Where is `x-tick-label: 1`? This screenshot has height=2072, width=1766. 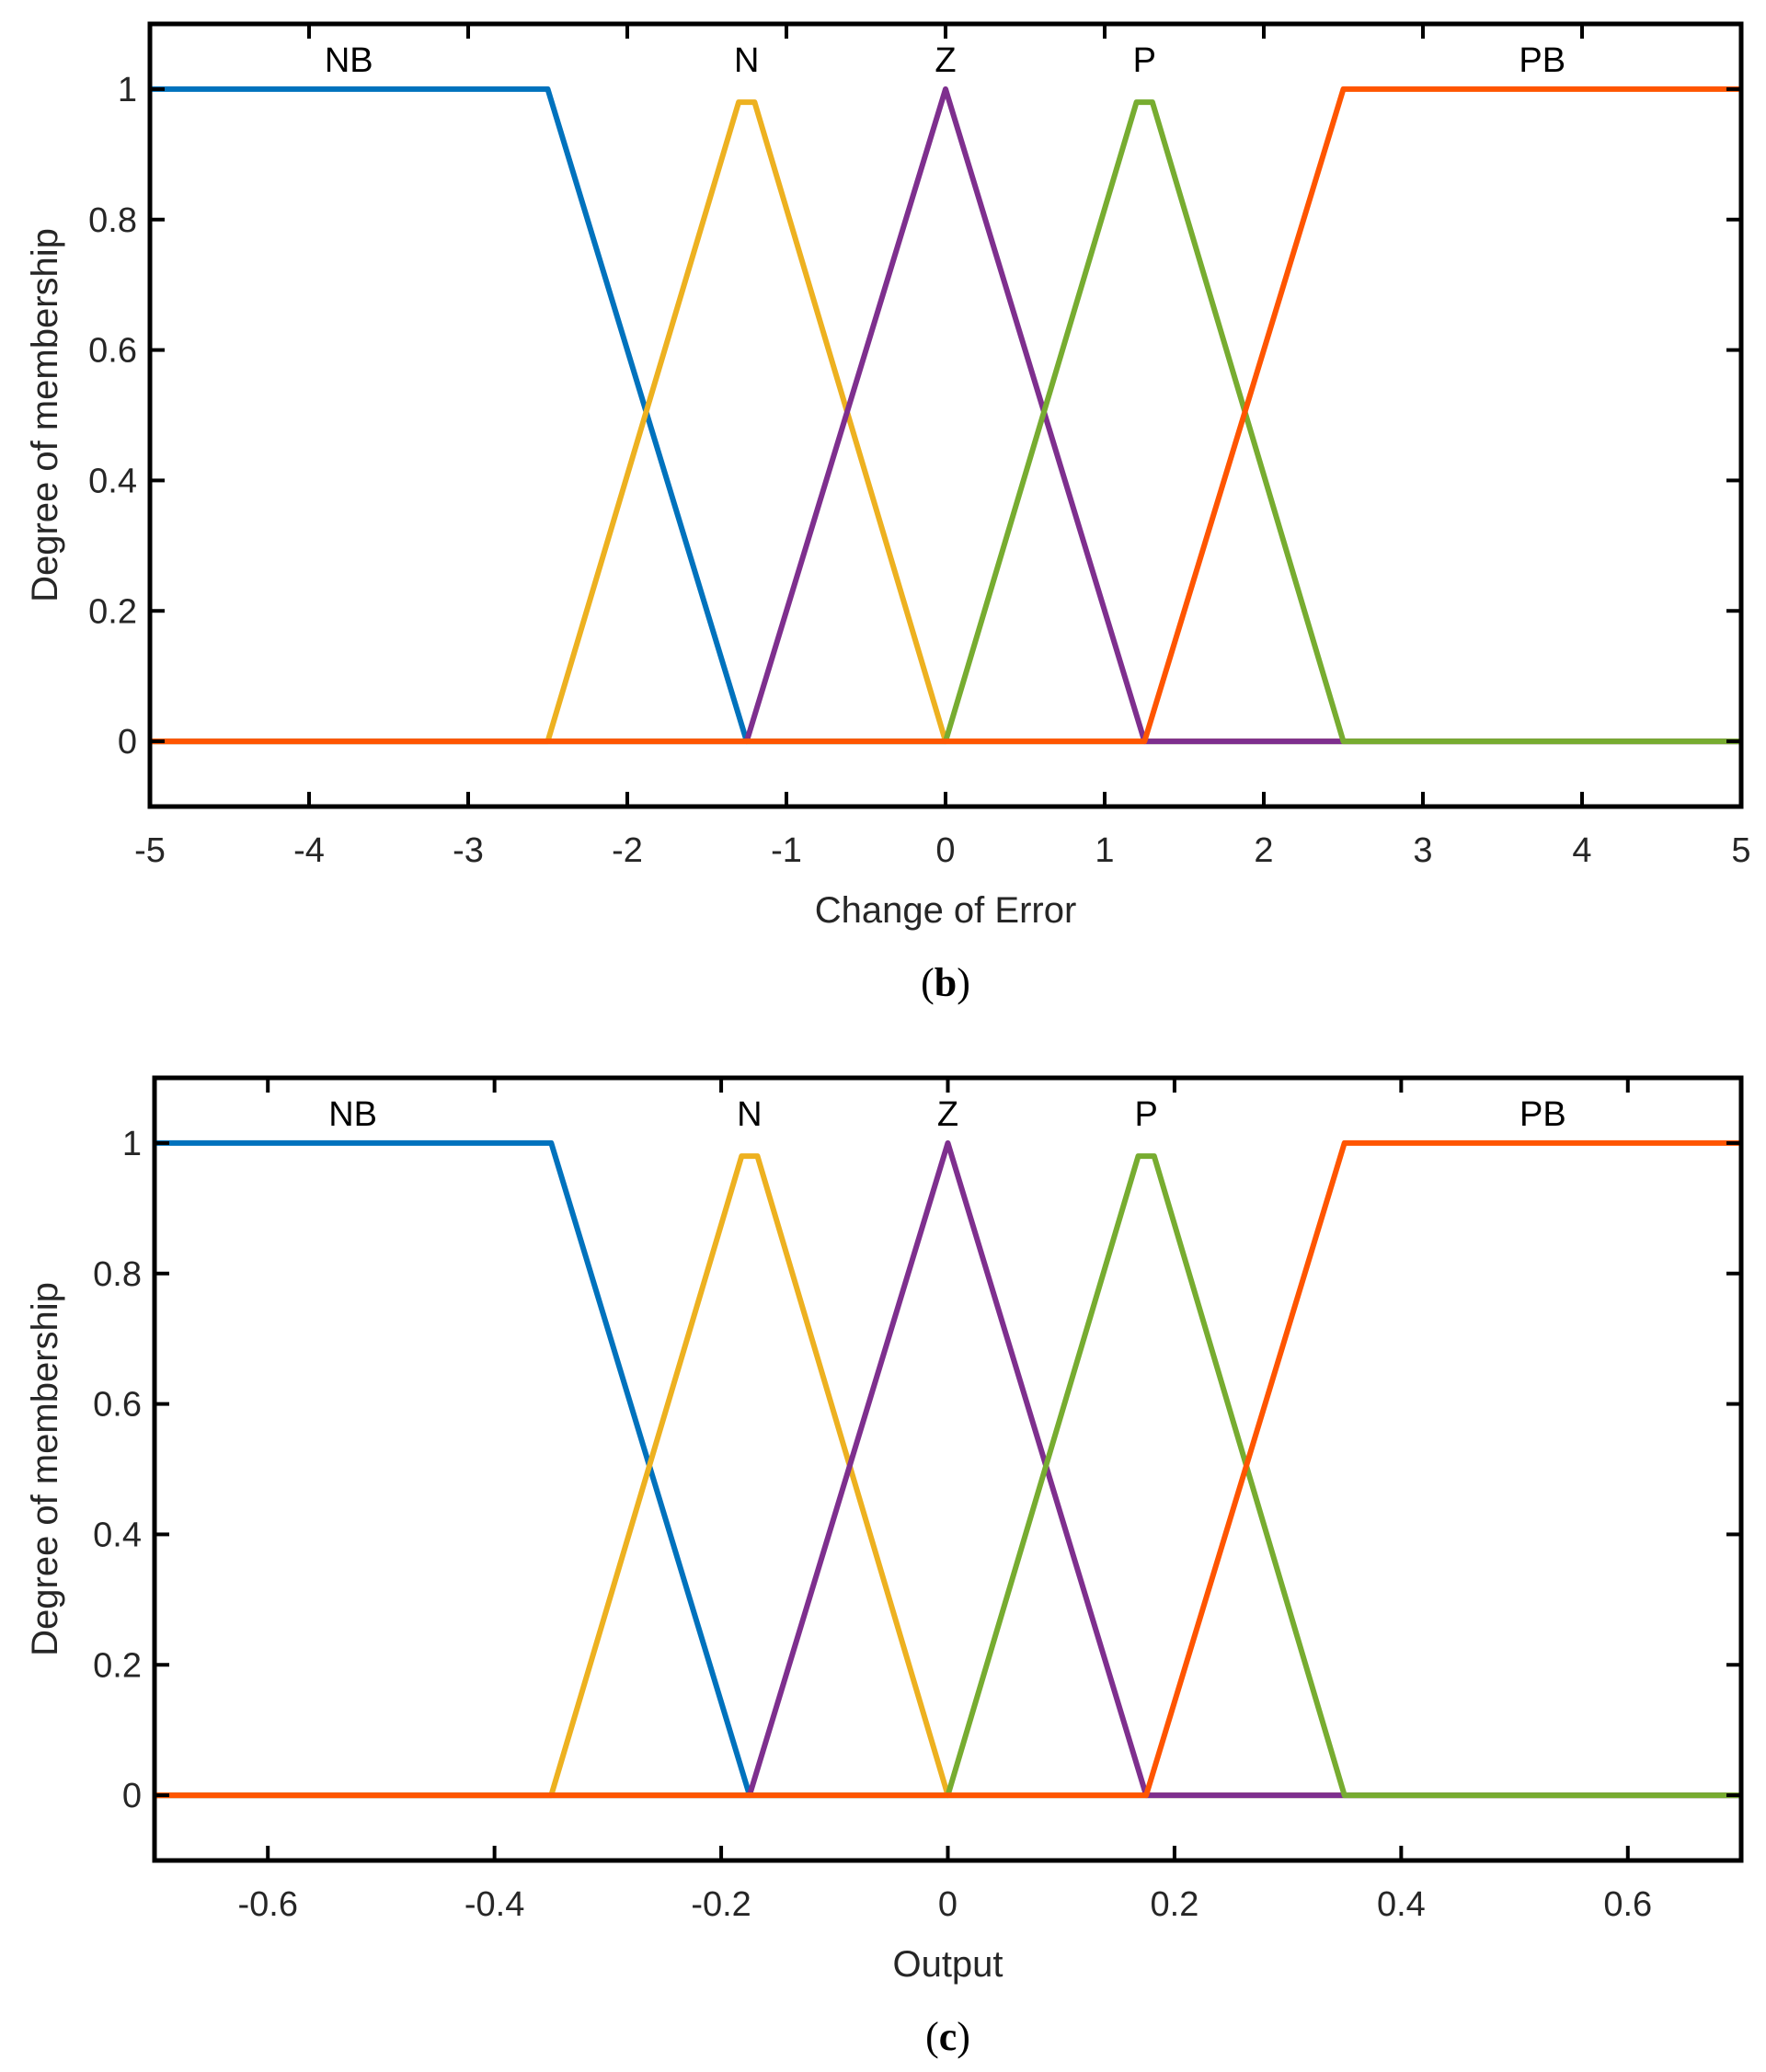 x-tick-label: 1 is located at coordinates (1104, 850).